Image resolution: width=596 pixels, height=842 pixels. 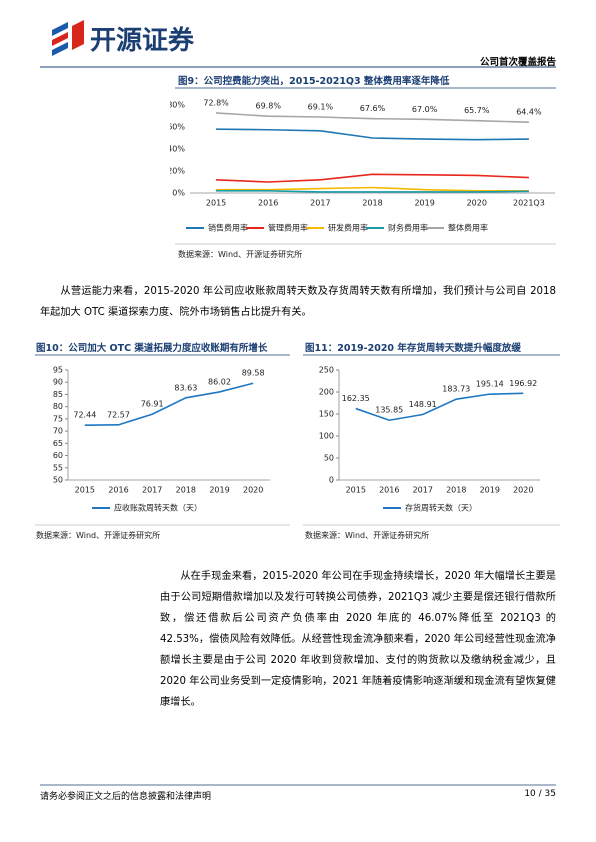 What do you see at coordinates (331, 480) in the screenshot?
I see `y-tick-label: 0` at bounding box center [331, 480].